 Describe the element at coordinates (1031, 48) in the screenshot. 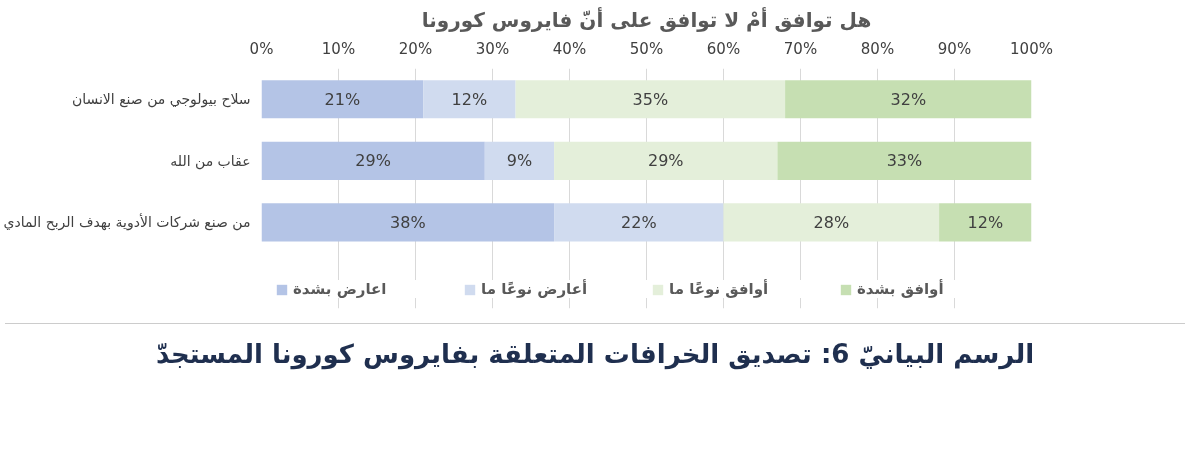

I see `x-tick-label: 100%` at that location.